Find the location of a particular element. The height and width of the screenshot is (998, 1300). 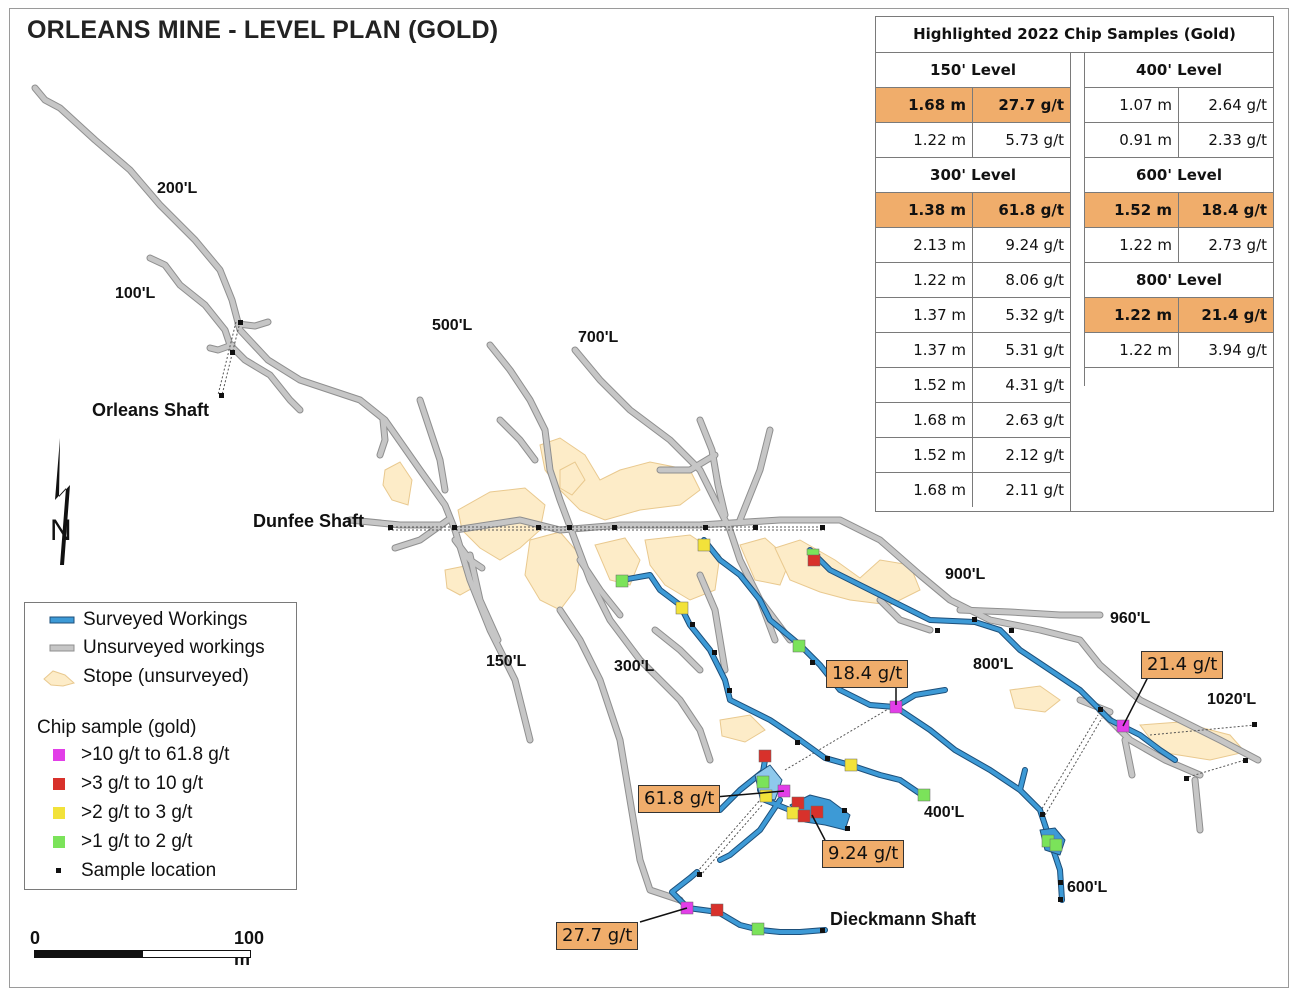

level-label: 150'L is located at coordinates (506, 661).